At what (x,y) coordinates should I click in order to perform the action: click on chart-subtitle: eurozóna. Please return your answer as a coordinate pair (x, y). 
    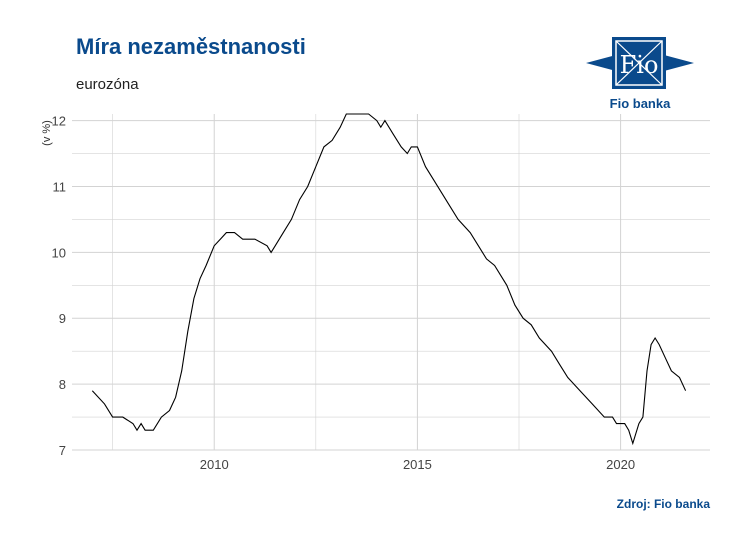
    Looking at the image, I should click on (107, 84).